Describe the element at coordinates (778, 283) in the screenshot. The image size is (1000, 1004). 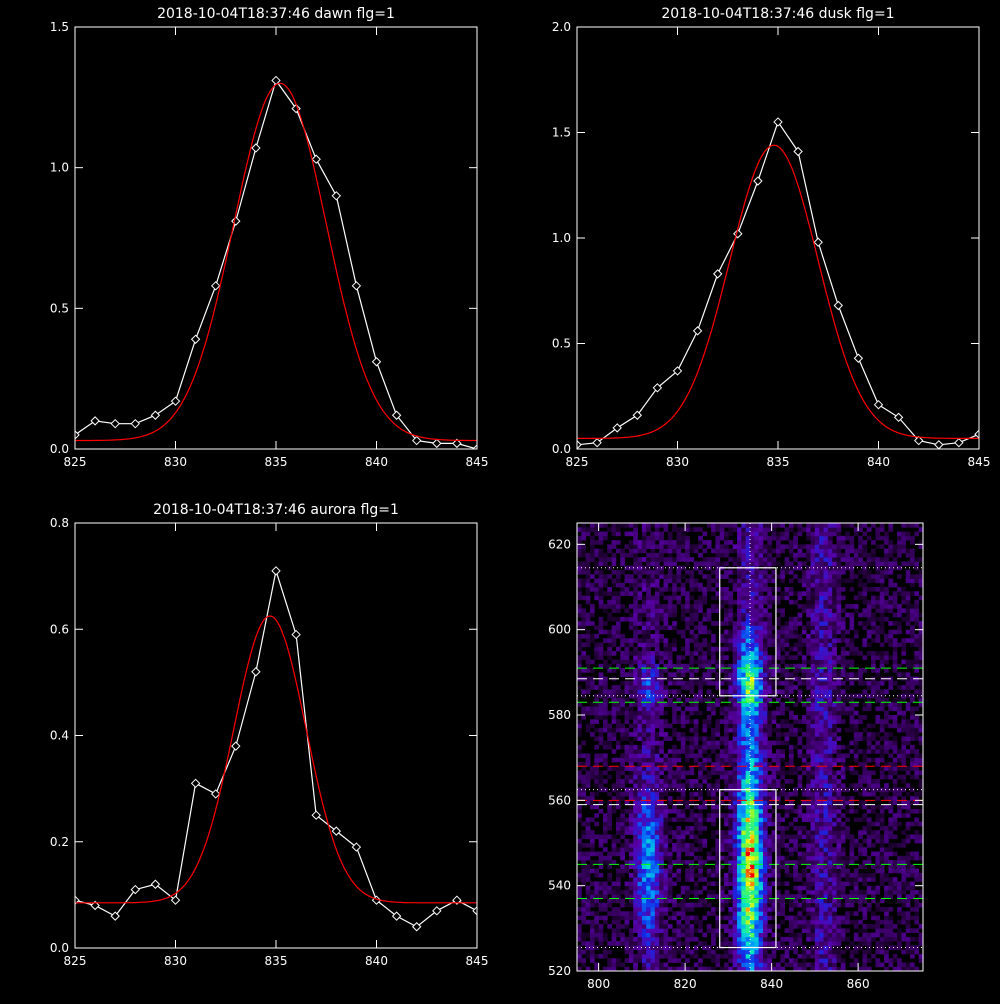
I see `data-line` at that location.